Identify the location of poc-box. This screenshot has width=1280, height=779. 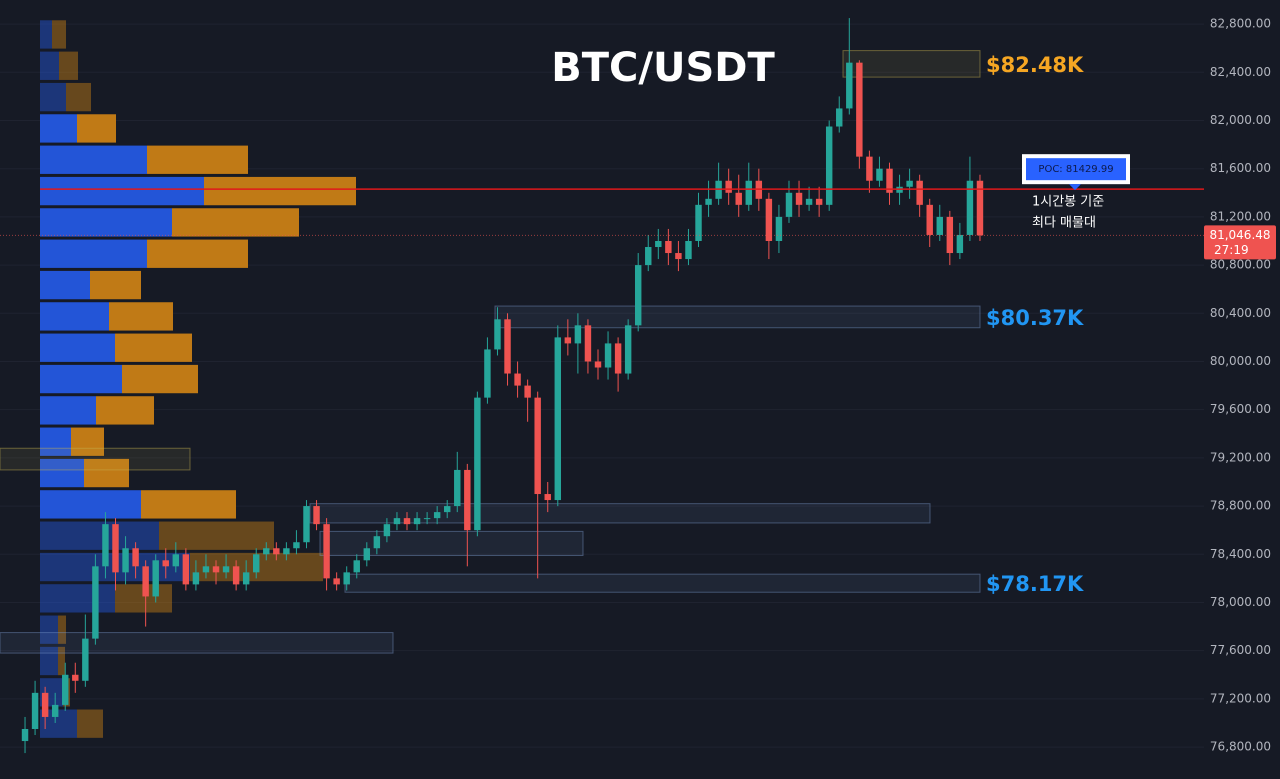
(1076, 169).